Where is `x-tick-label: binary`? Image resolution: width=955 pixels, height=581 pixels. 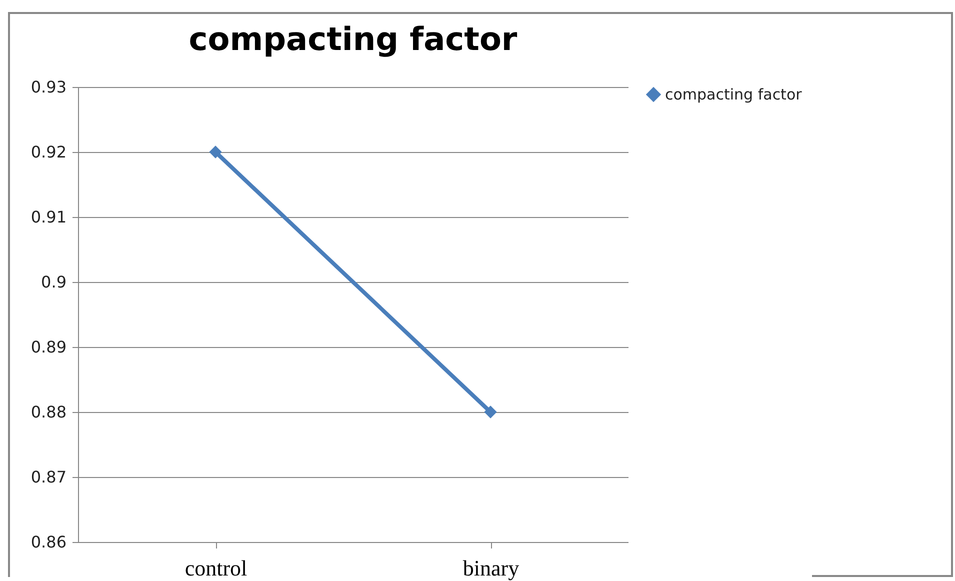 x-tick-label: binary is located at coordinates (491, 568).